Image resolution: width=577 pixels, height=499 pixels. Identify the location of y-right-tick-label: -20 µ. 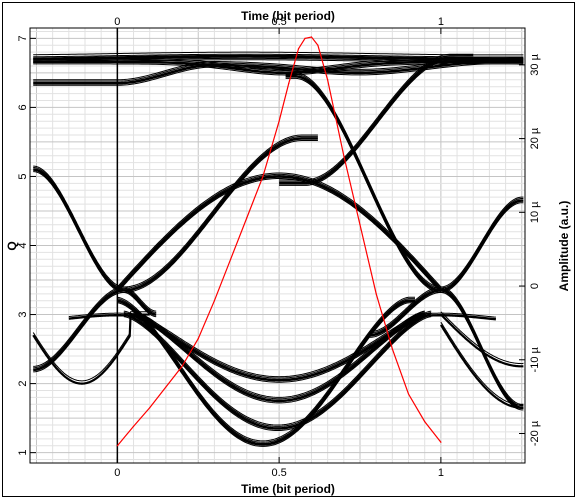
(535, 433).